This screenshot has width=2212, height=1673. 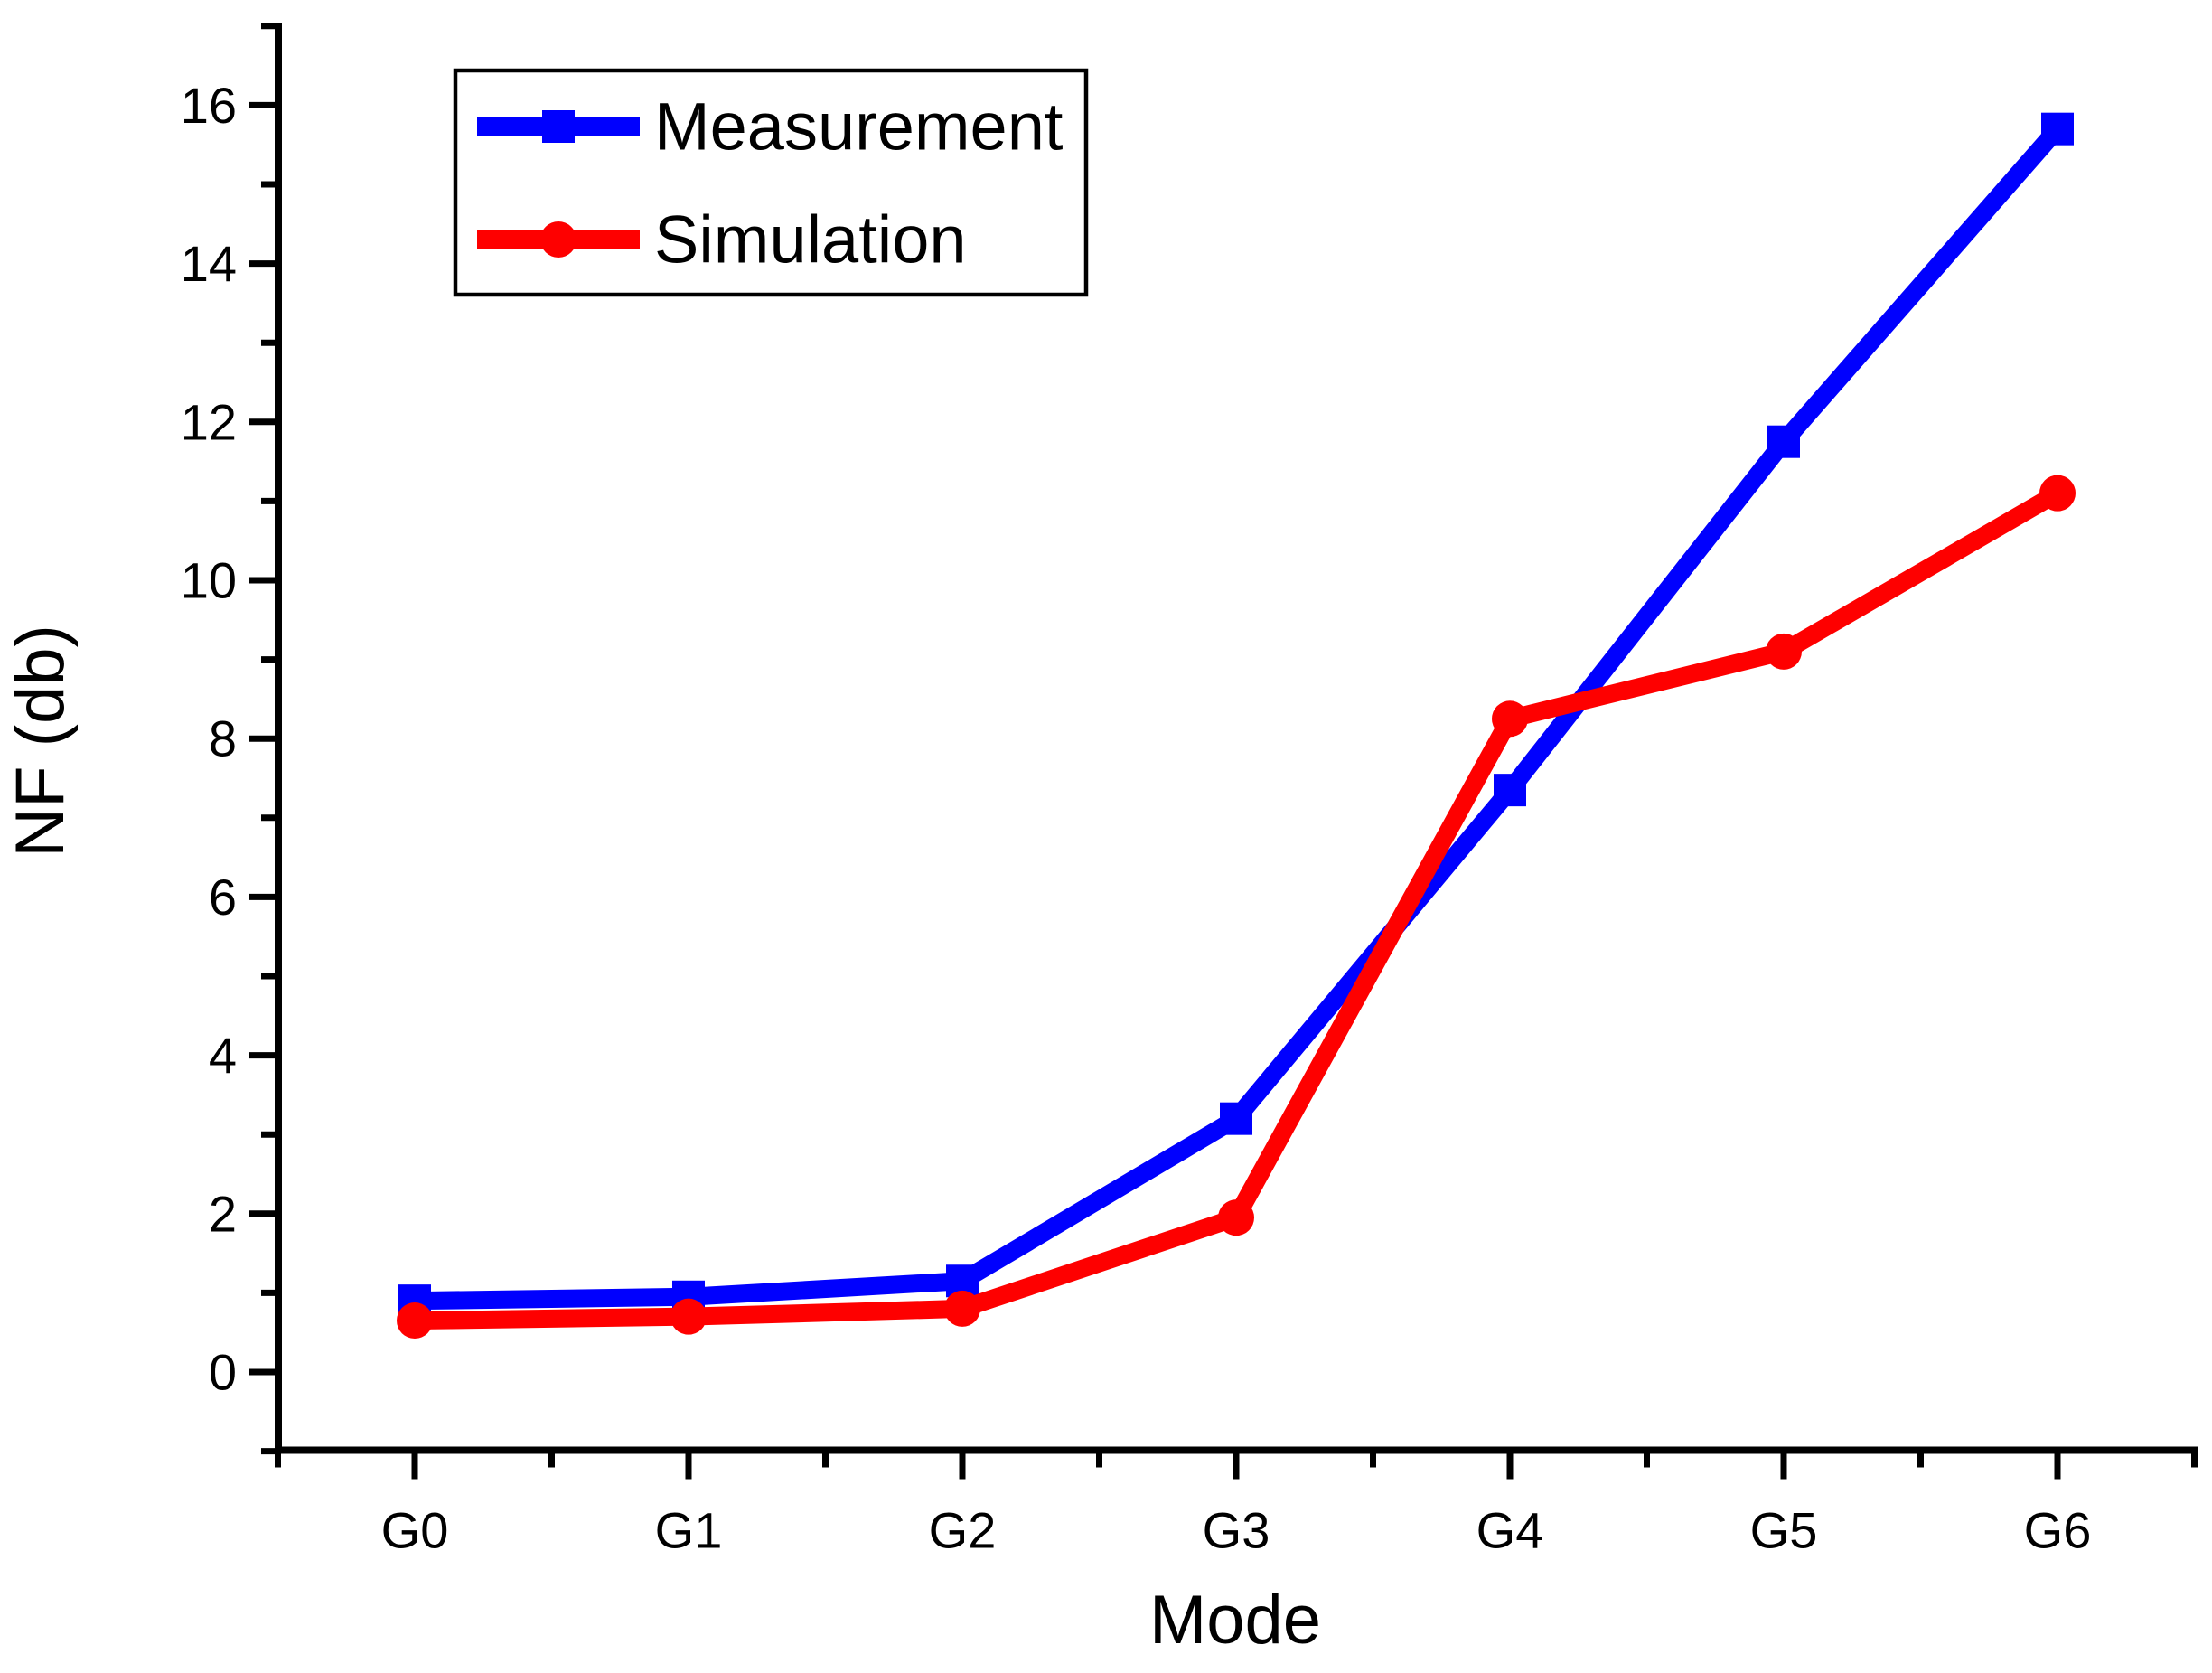 What do you see at coordinates (2057, 493) in the screenshot?
I see `simulation-marker-g6` at bounding box center [2057, 493].